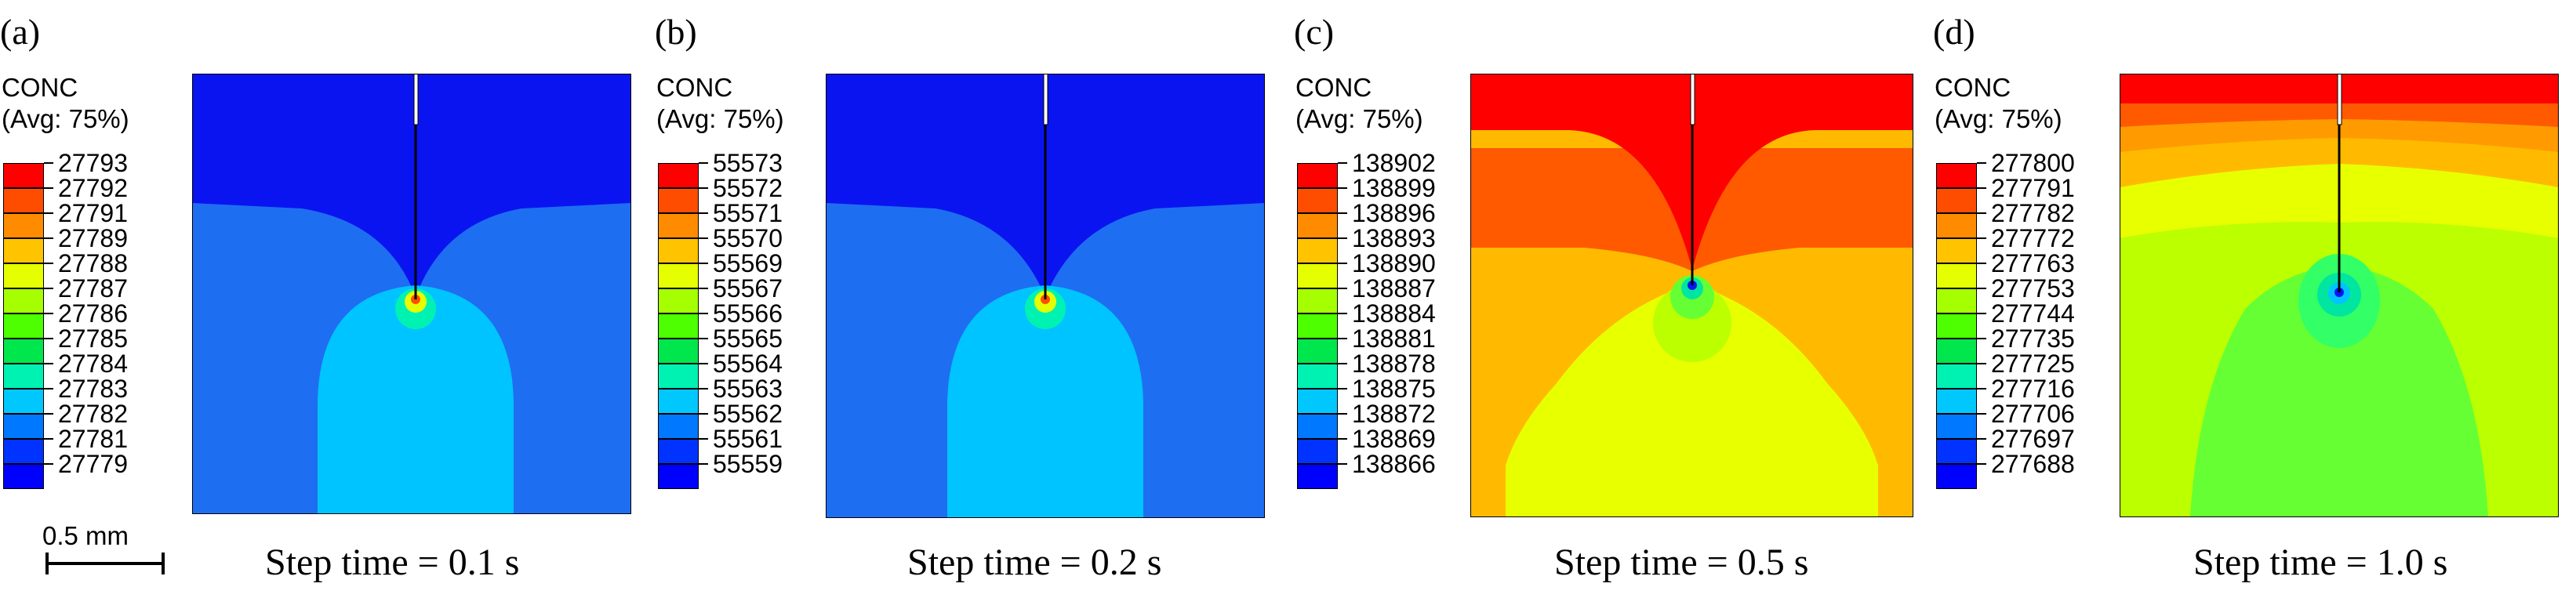 This screenshot has width=2576, height=616. Describe the element at coordinates (748, 188) in the screenshot. I see `legend-value: 55572` at that location.